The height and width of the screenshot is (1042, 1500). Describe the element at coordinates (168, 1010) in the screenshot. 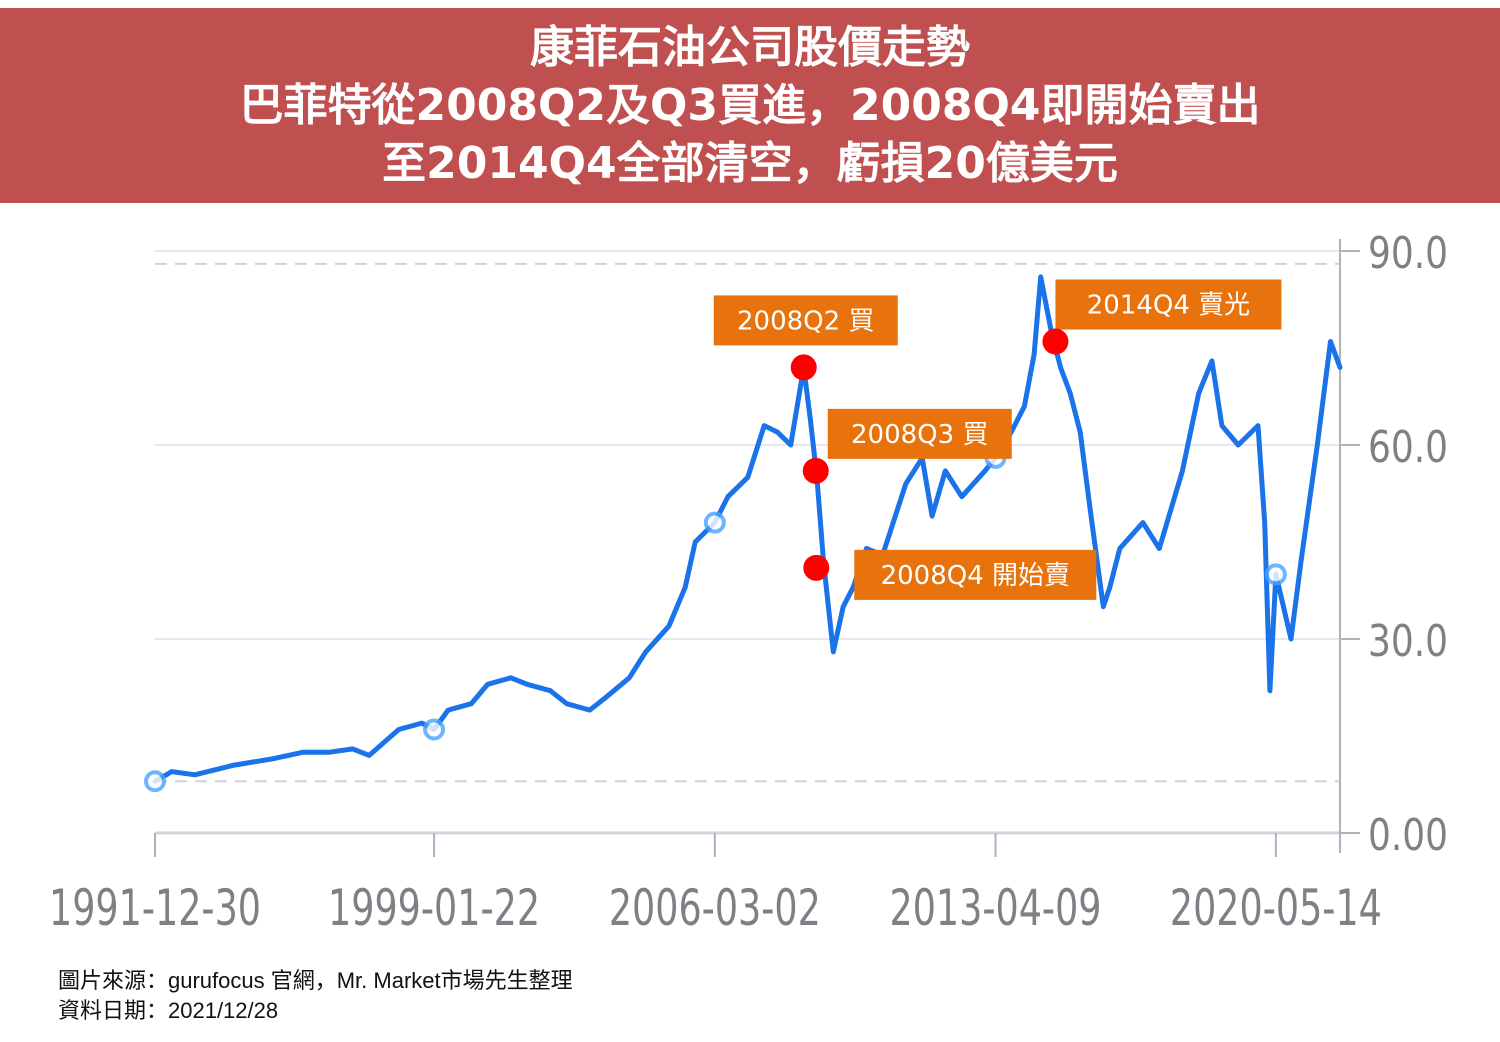

I see `footer-date: 資料日期：2021/12/28` at that location.